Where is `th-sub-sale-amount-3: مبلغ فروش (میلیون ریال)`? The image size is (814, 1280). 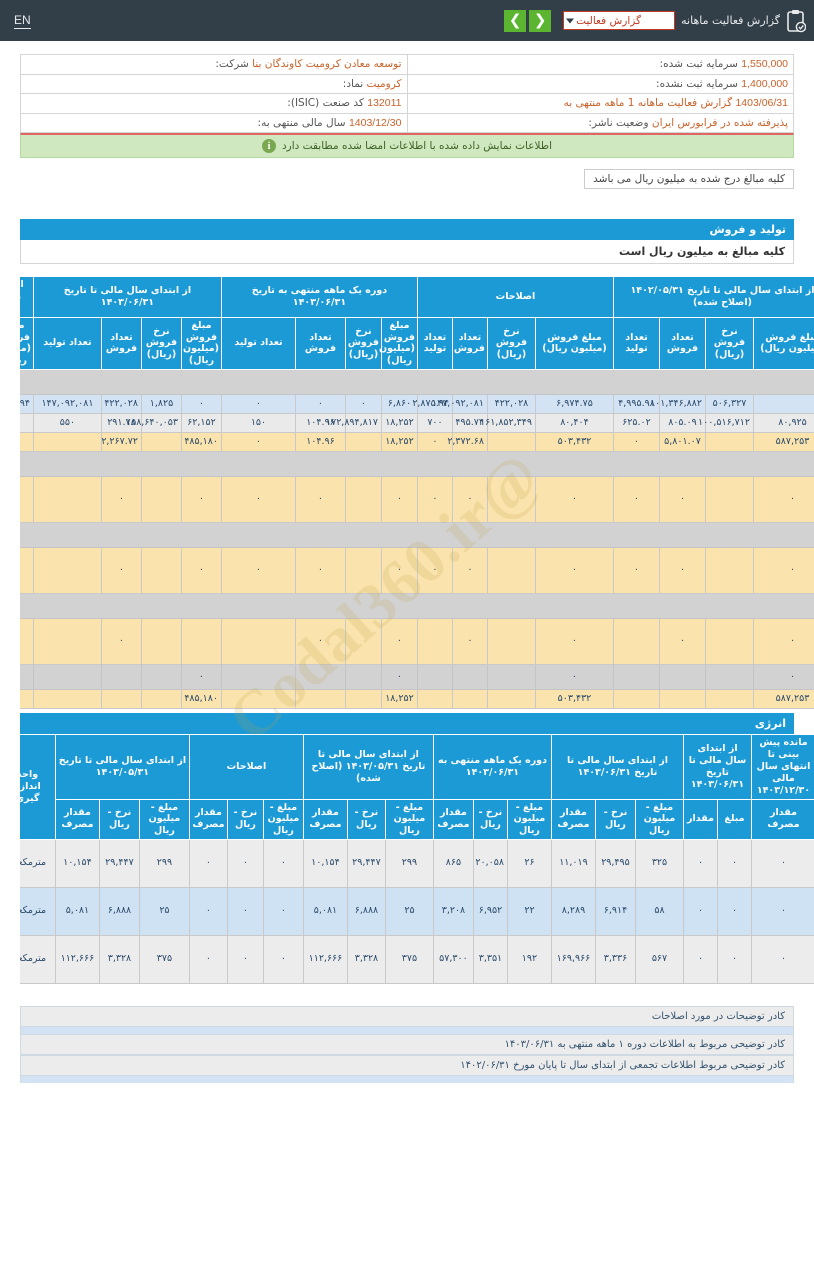 th-sub-sale-amount-3: مبلغ فروش (میلیون ریال) is located at coordinates (201, 343).